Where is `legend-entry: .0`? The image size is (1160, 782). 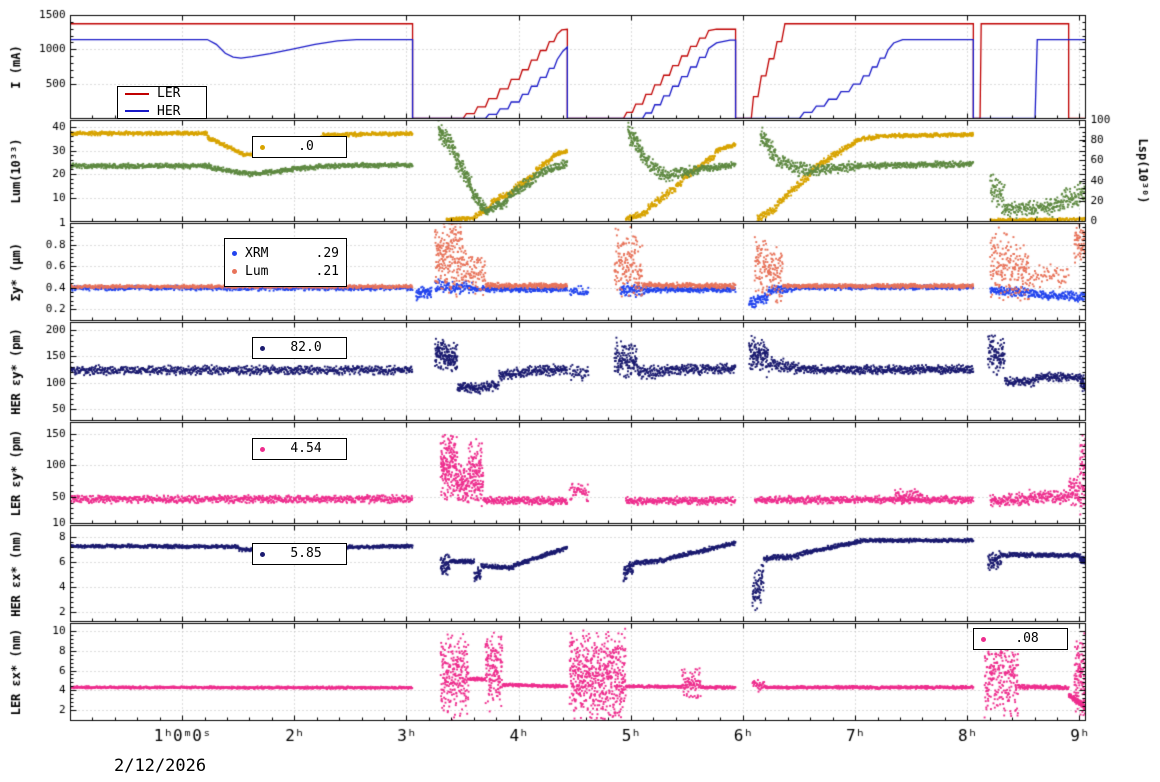
legend-entry: .0 is located at coordinates (299, 147).